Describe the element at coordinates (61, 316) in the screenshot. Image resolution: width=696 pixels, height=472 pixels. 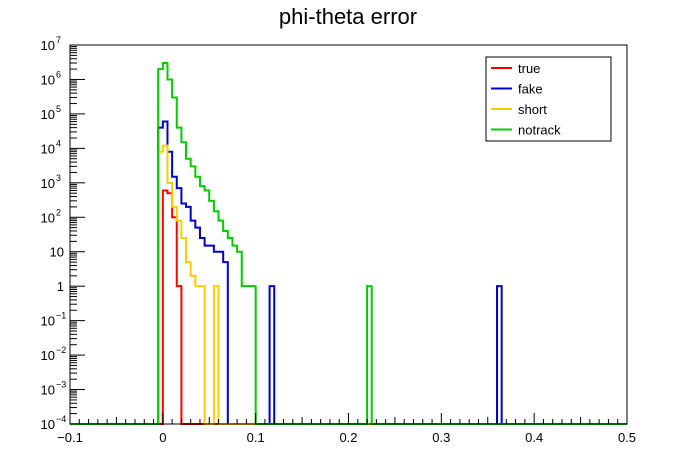
I see `y-tick-exponent: −1` at that location.